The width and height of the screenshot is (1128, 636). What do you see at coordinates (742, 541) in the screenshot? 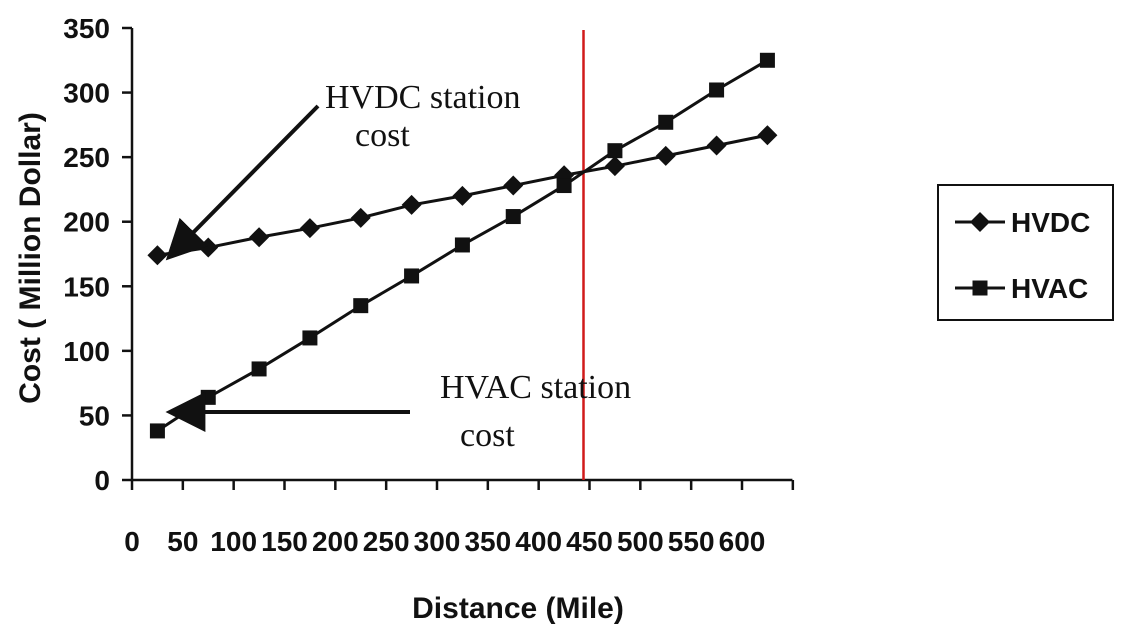
I see `x-tick-label: 600` at bounding box center [742, 541].